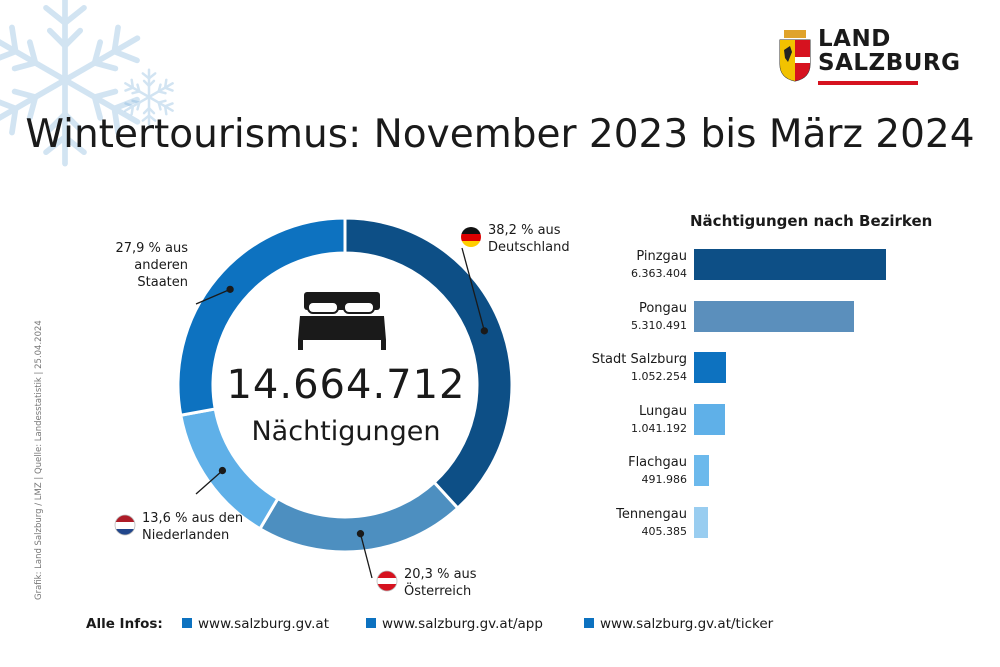 The height and width of the screenshot is (667, 1000). Describe the element at coordinates (151, 248) in the screenshot. I see `slice-label-line: 27,9 % aus` at that location.